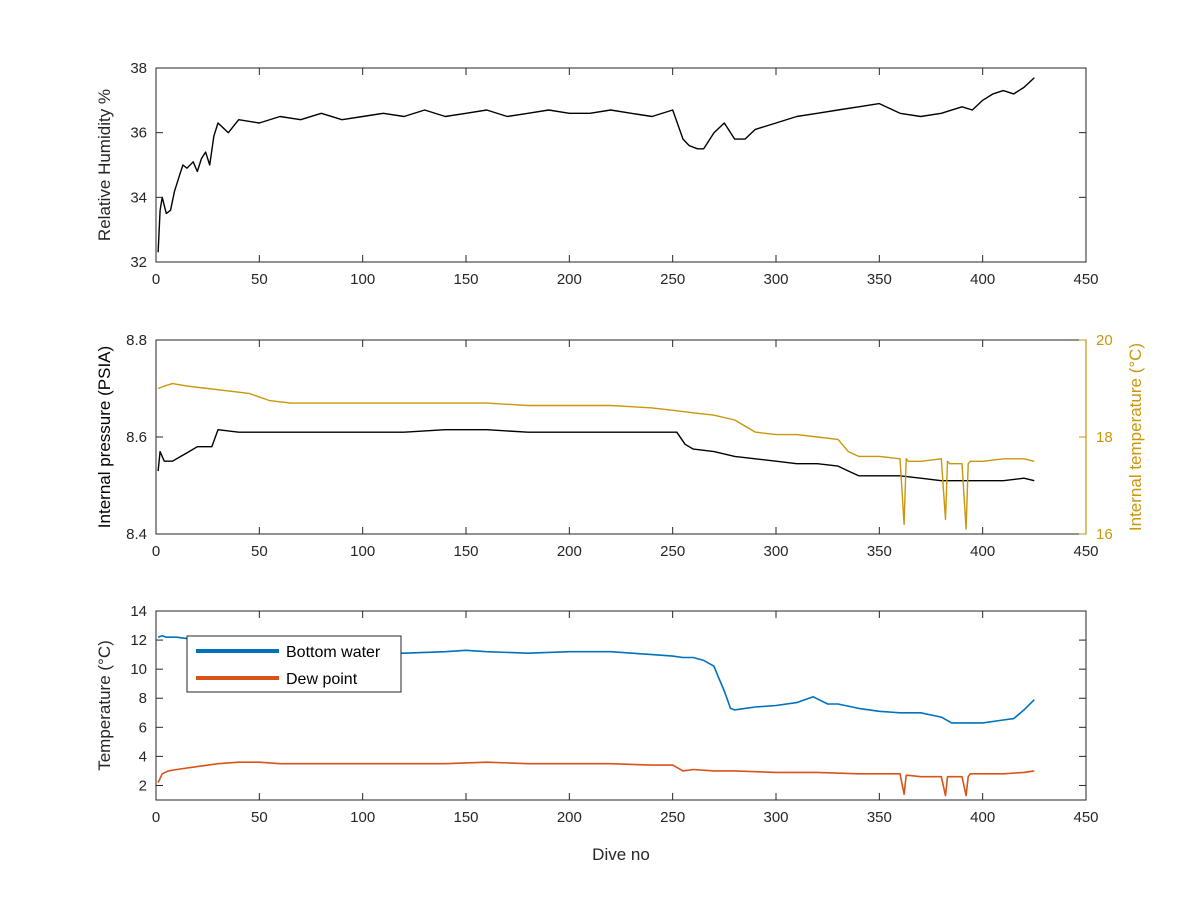  Describe the element at coordinates (1135, 437) in the screenshot. I see `y-axis-right-label: Internal temperature (°C)` at that location.